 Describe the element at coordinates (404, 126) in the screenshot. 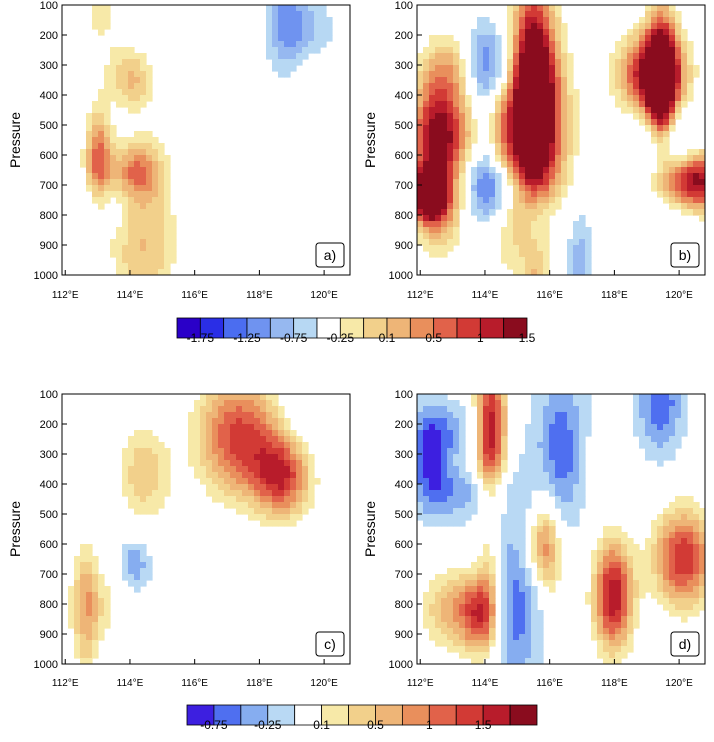

I see `y-tick-label: 500` at that location.